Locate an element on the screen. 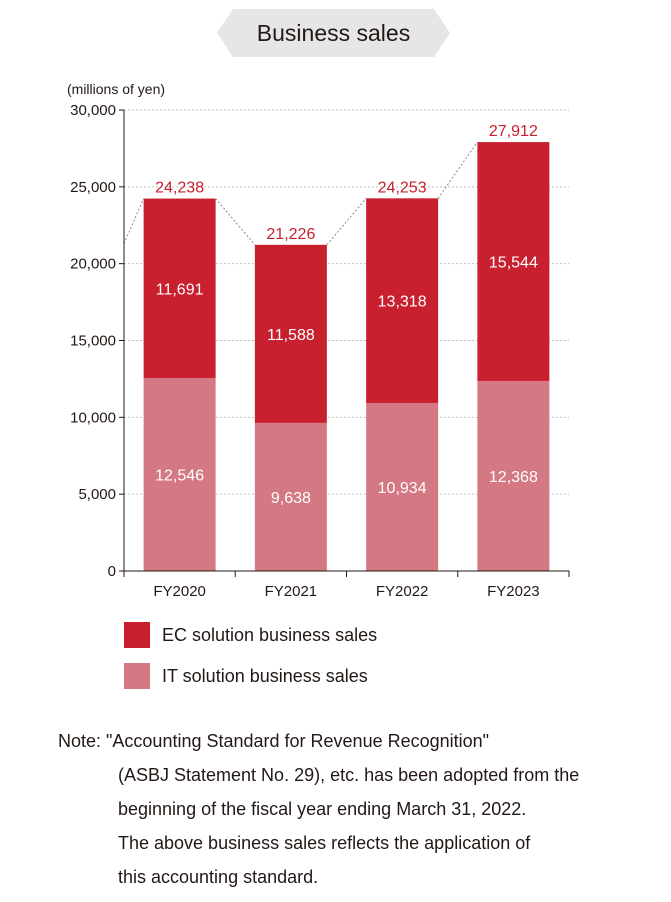  banner-shape is located at coordinates (333, 33).